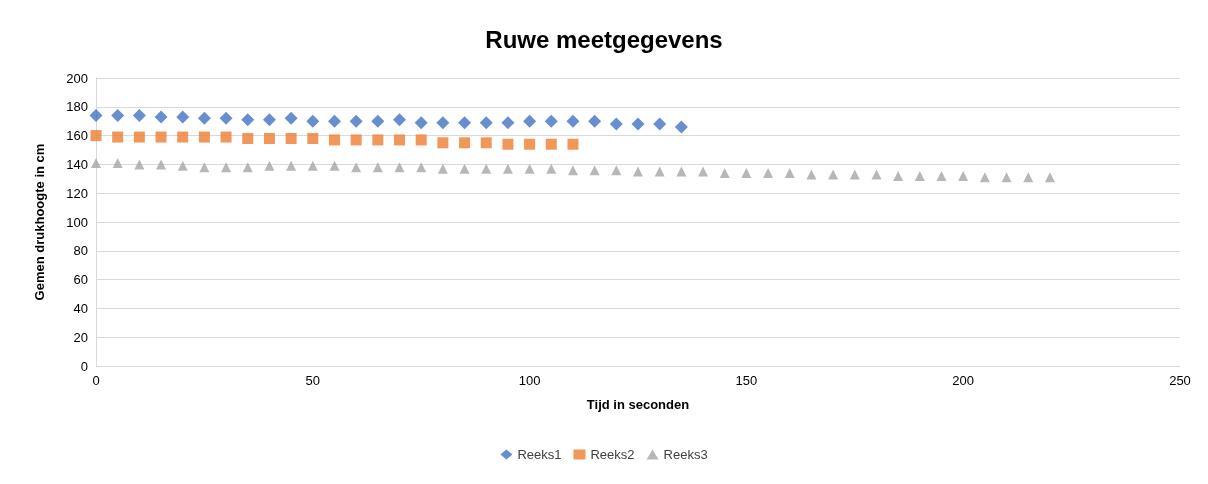 Image resolution: width=1208 pixels, height=484 pixels. I want to click on x-tick-label: 0, so click(96, 380).